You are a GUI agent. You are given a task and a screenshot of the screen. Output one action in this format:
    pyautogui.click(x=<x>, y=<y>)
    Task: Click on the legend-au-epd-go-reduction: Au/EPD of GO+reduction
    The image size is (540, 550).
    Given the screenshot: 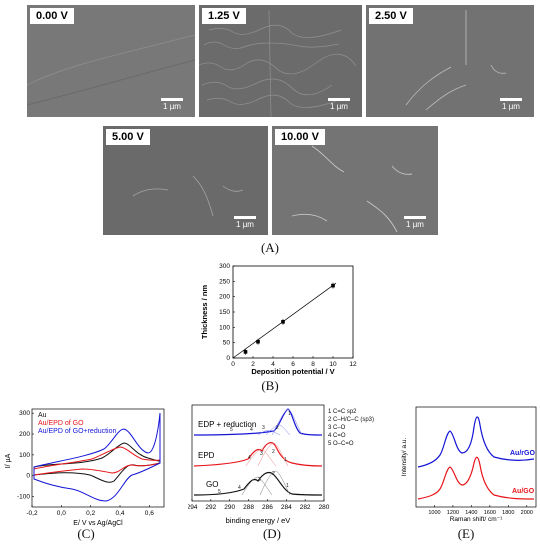 What is the action you would take?
    pyautogui.click(x=77, y=431)
    